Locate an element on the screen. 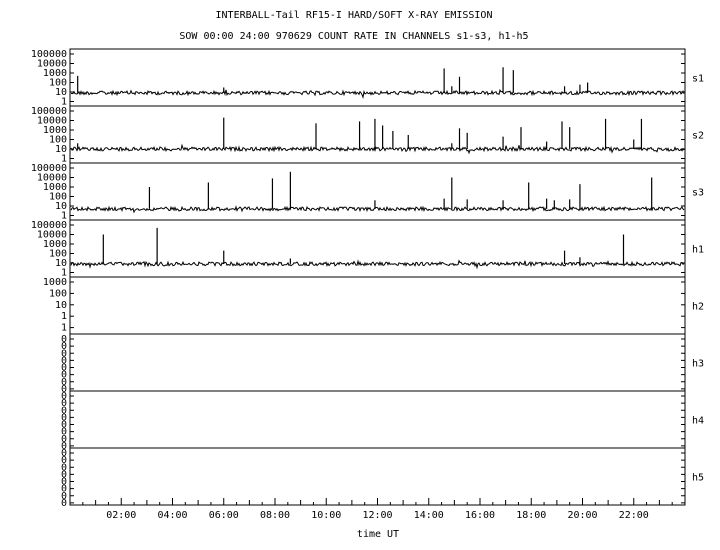 This screenshot has width=720, height=550. channel-label: h2 is located at coordinates (698, 307).